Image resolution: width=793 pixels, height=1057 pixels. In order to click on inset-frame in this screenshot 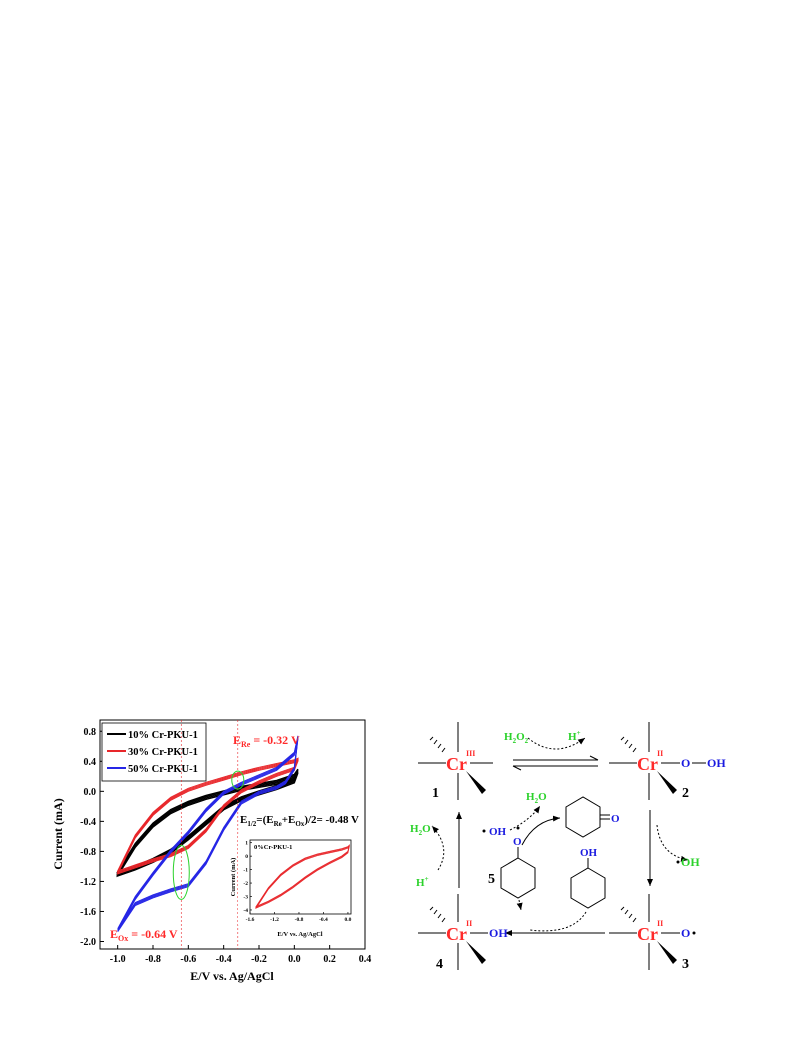, I will do `click(300, 877)`.